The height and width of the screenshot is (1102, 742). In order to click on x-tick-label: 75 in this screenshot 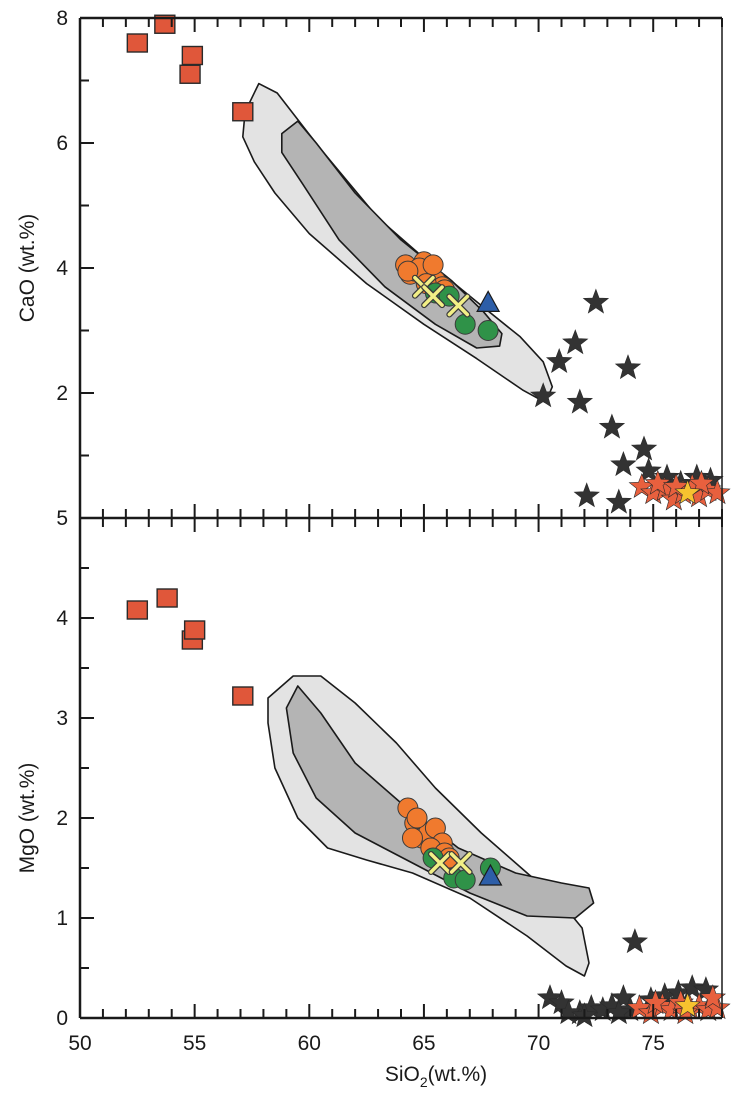, I will do `click(653, 1043)`.